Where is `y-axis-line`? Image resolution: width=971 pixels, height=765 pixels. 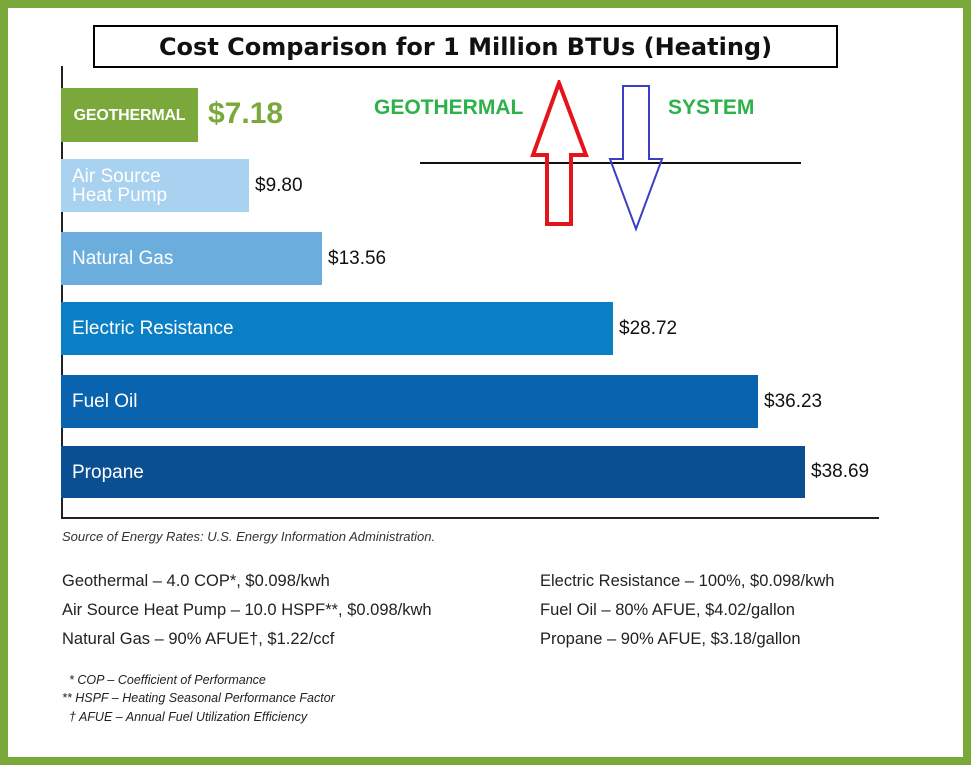
y-axis-line is located at coordinates (62, 292).